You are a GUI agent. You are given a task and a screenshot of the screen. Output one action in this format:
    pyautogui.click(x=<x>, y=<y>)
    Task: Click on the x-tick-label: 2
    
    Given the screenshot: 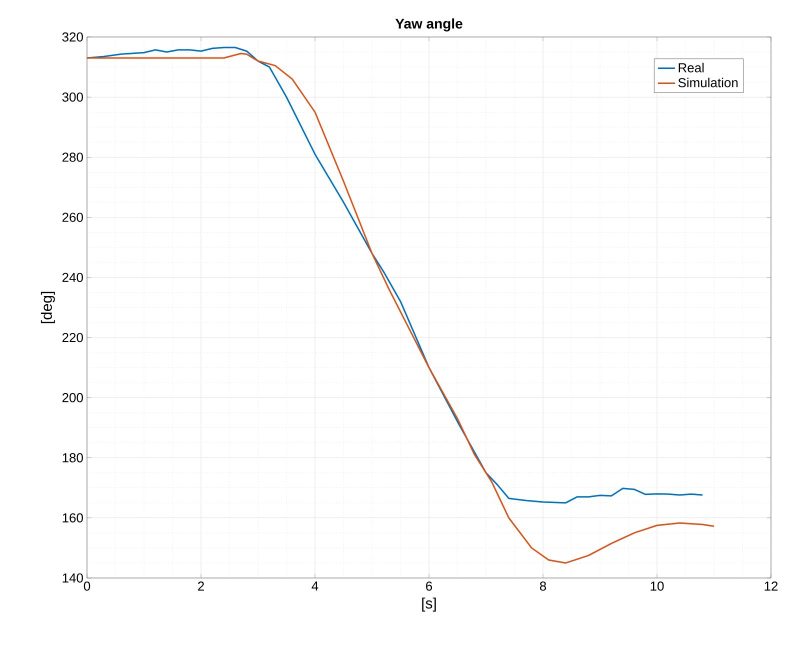 What is the action you would take?
    pyautogui.click(x=201, y=586)
    